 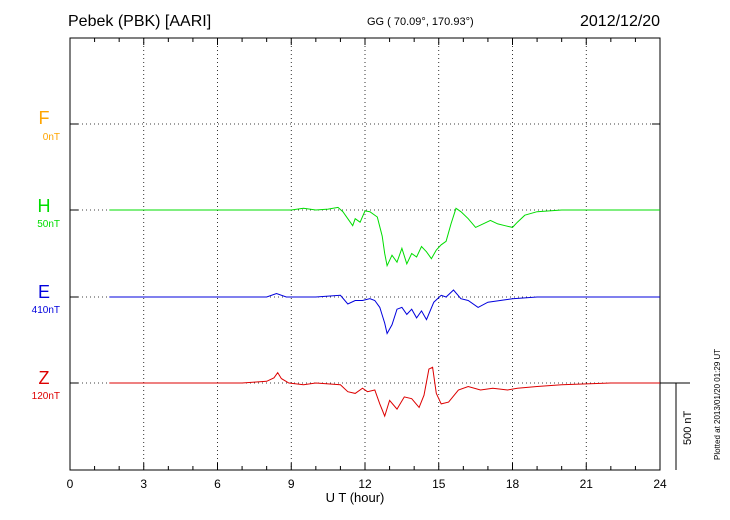 What do you see at coordinates (51, 137) in the screenshot?
I see `component-baseline-f: 0nT` at bounding box center [51, 137].